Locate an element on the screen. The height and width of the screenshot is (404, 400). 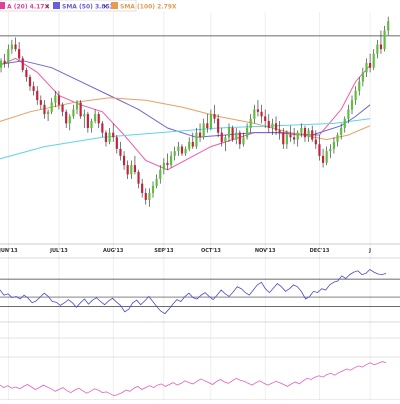
legend-label-sma50: SMA (50) 3.85X is located at coordinates (88, 7).